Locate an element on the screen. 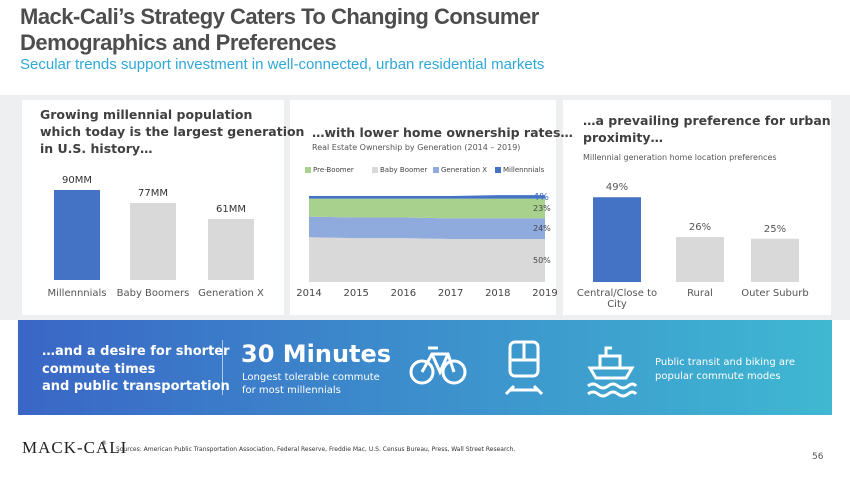  value-label: 50% is located at coordinates (542, 260).